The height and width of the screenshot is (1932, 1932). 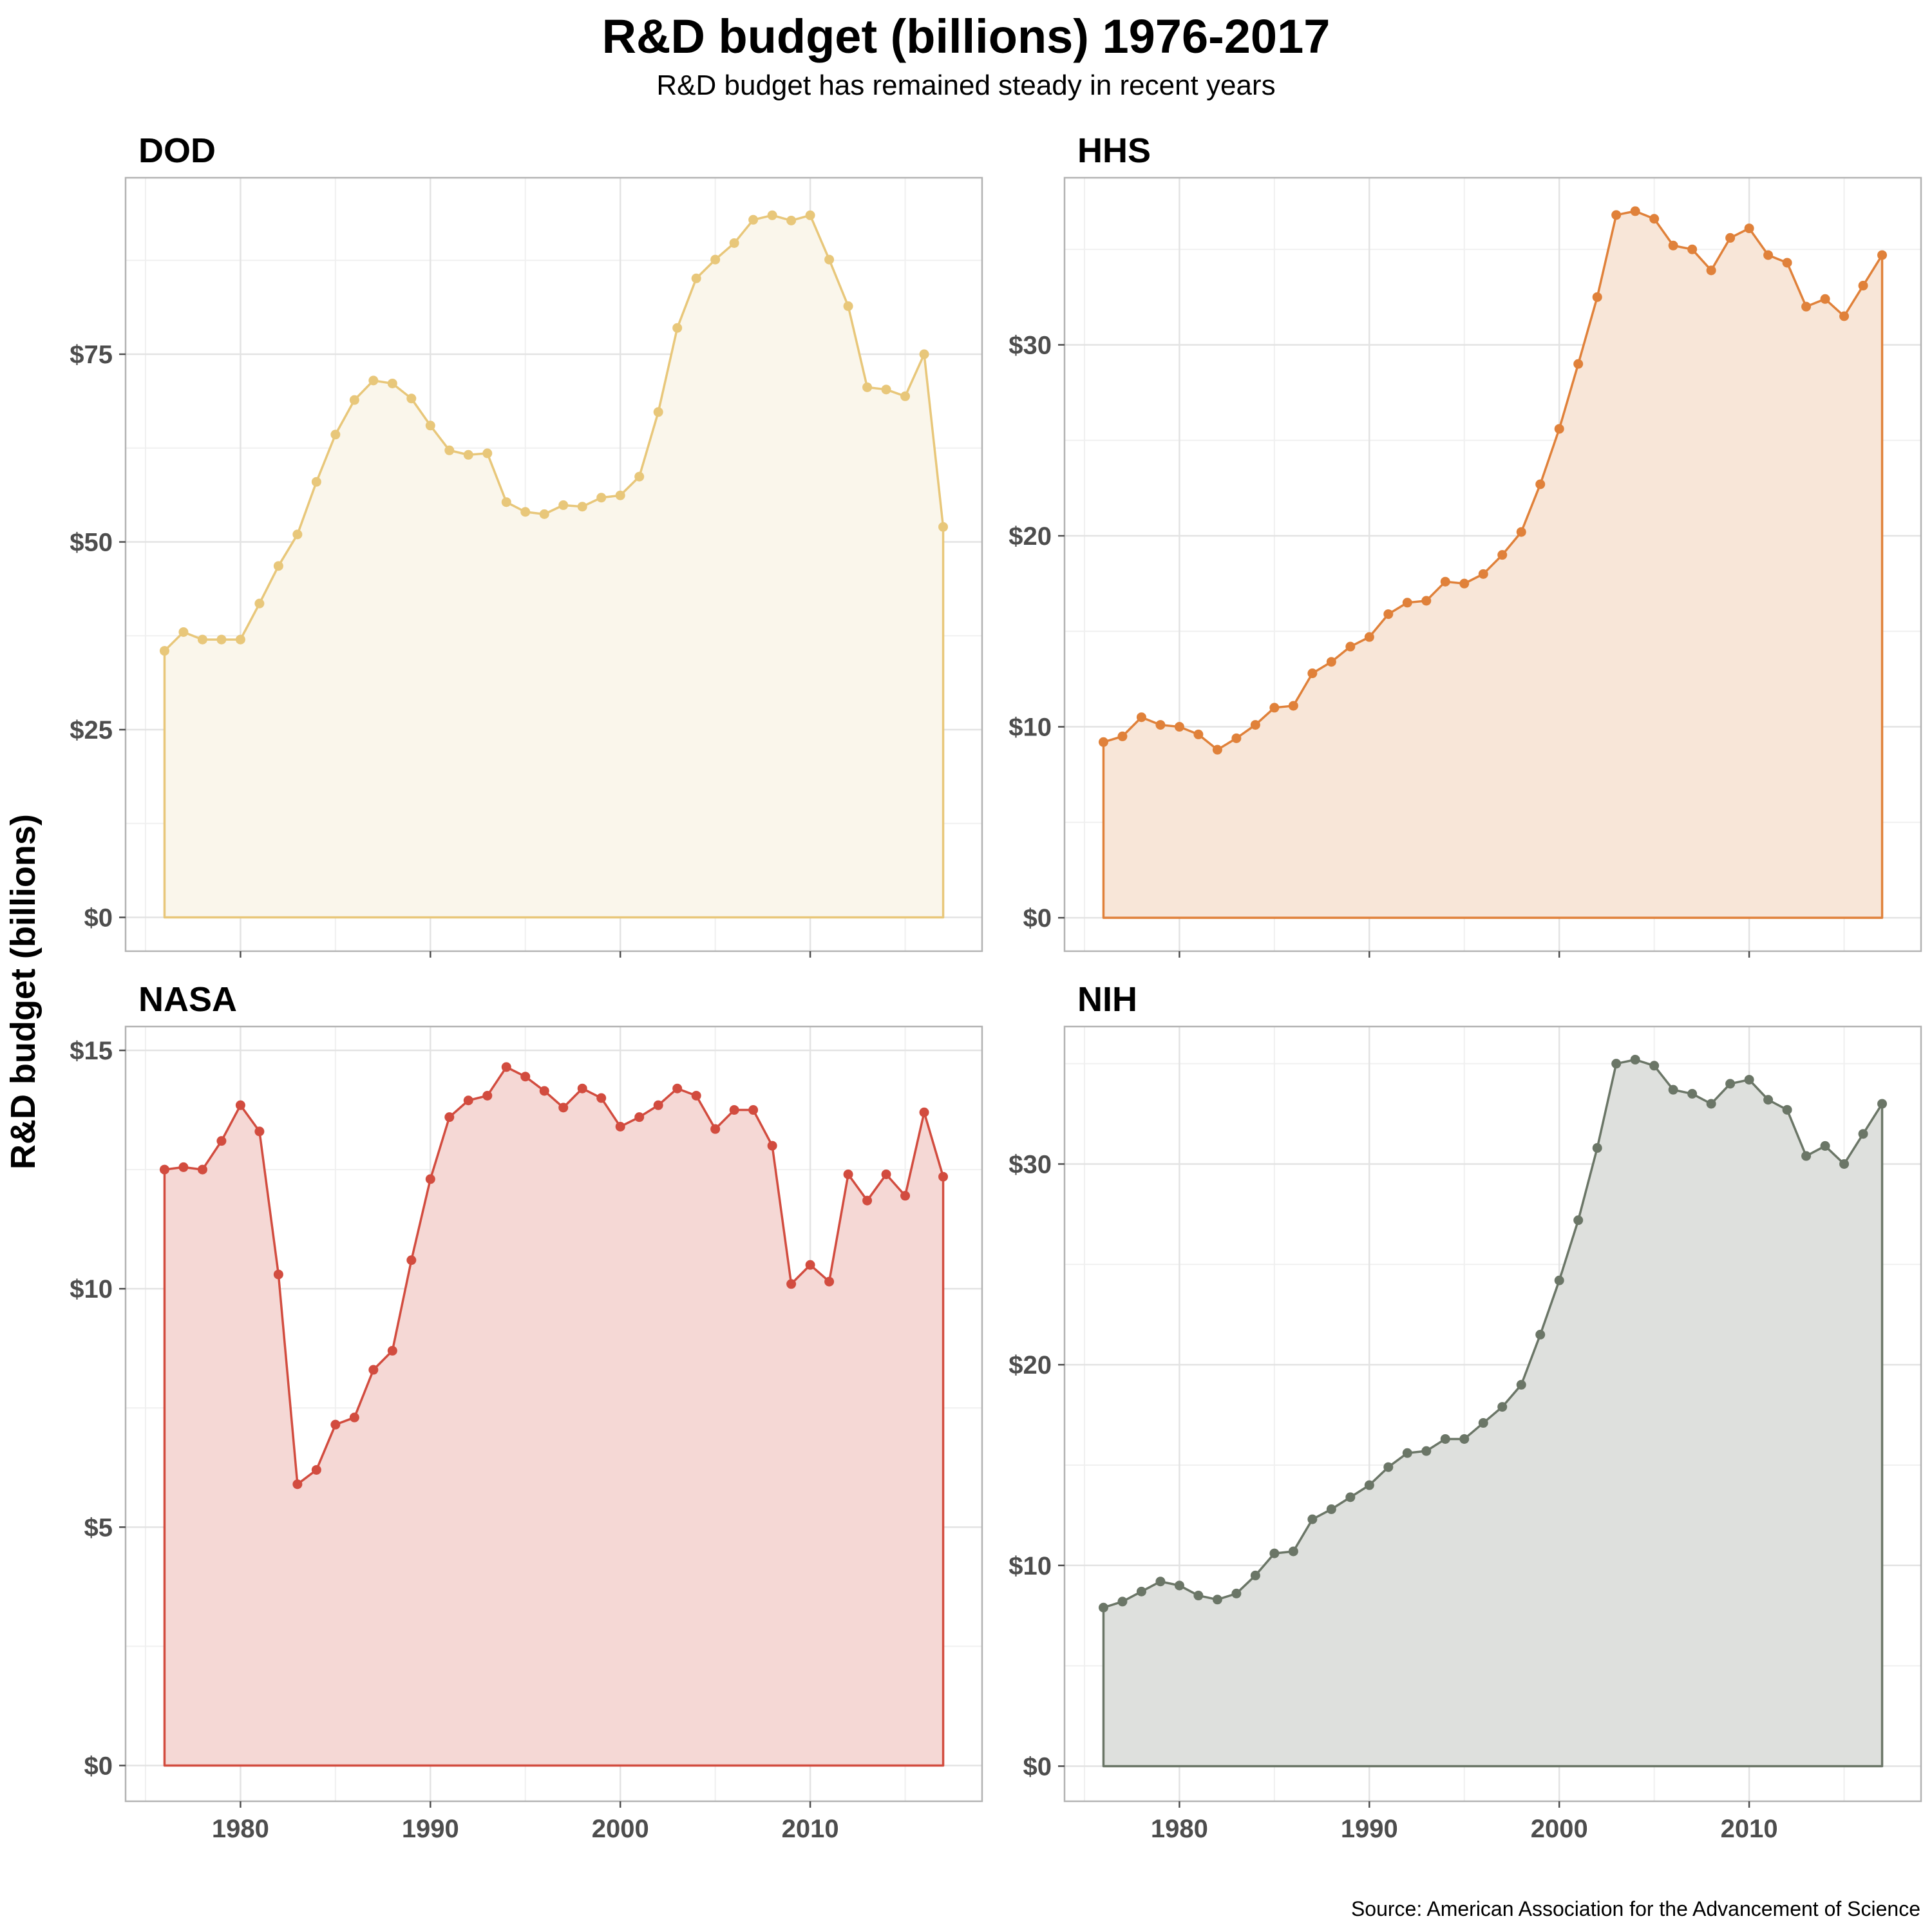 I want to click on hhs-point-2017, so click(x=1882, y=255).